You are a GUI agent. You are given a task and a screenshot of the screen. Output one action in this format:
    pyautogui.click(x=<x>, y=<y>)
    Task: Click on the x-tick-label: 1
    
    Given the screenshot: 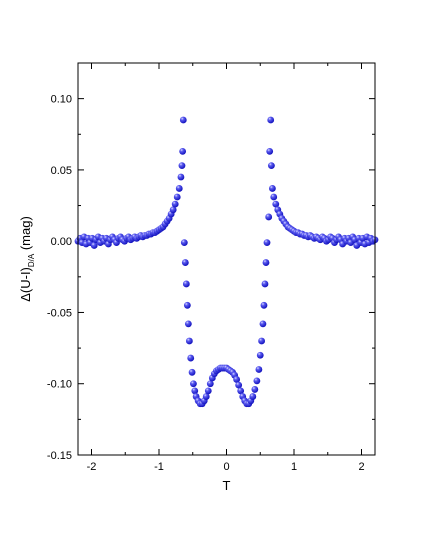 What is the action you would take?
    pyautogui.click(x=294, y=467)
    